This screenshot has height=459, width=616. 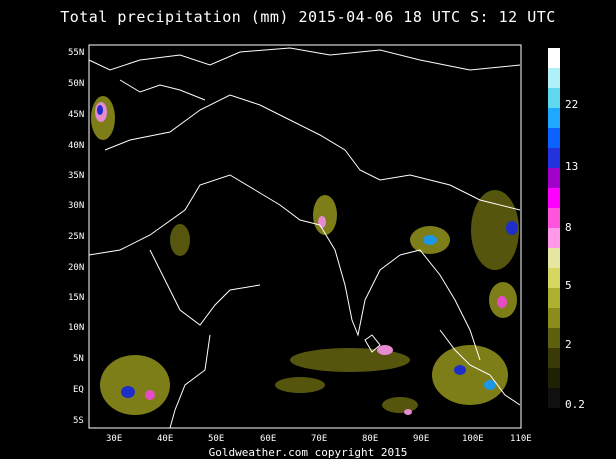 I want to click on lon-label: 90E, so click(x=421, y=439).